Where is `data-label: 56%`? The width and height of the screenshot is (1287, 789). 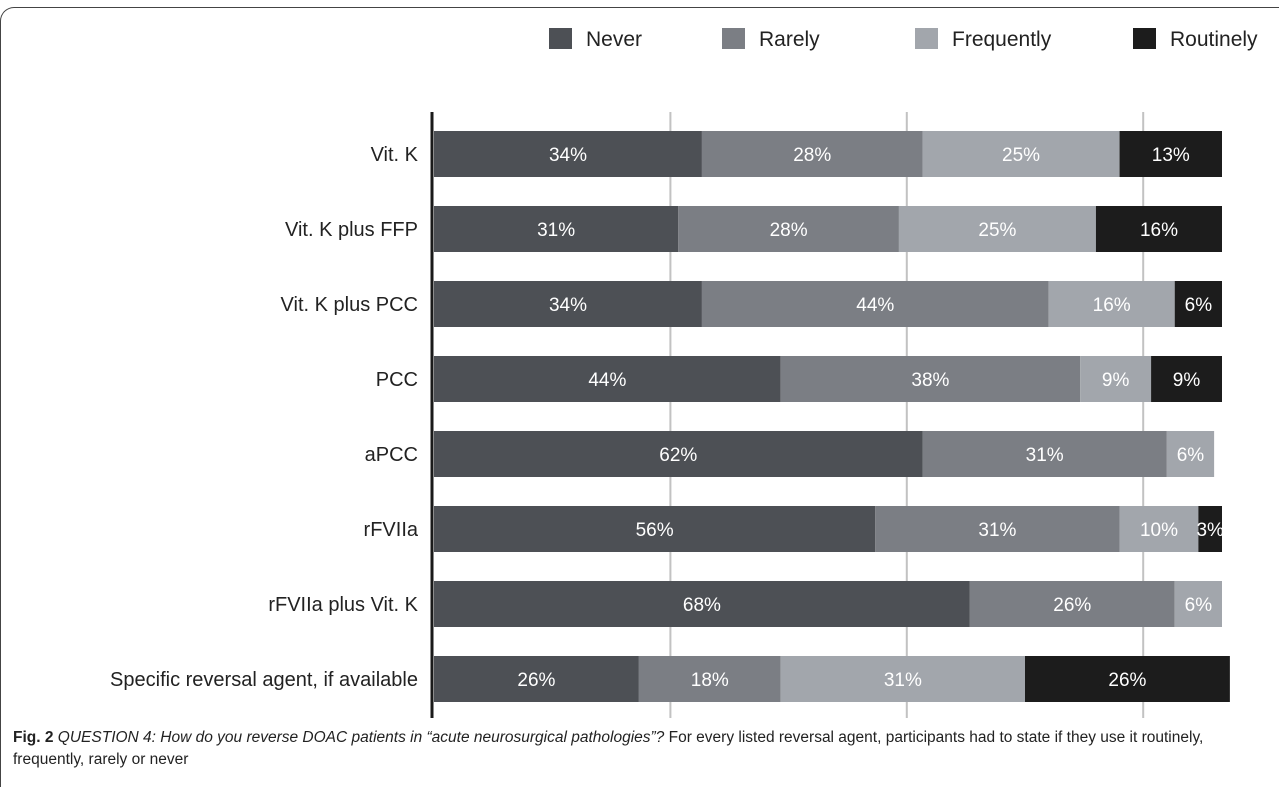 data-label: 56% is located at coordinates (655, 530).